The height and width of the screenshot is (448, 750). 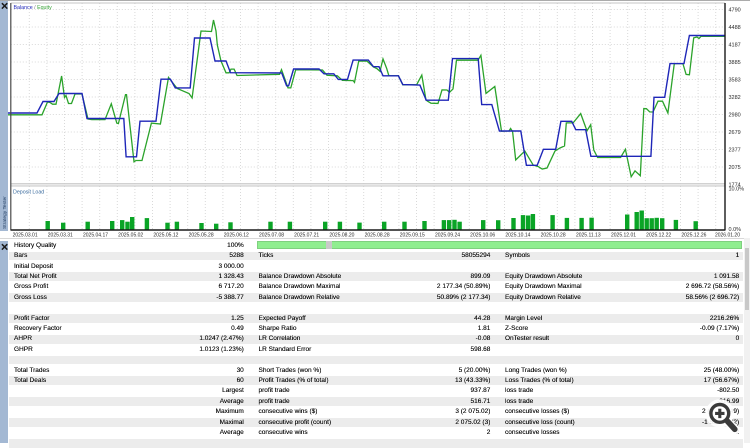 I want to click on svg-text: 2377, so click(x=735, y=150).